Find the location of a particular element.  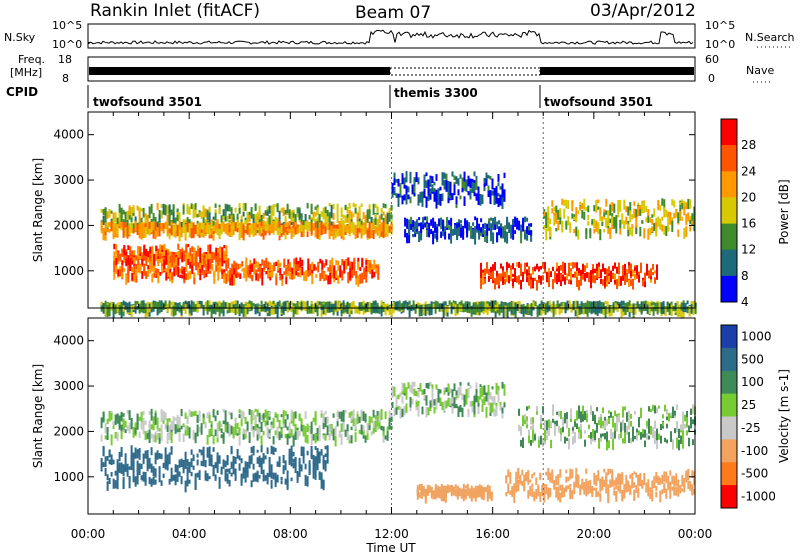

nsearch-tick-high: 10^5 is located at coordinates (720, 25).